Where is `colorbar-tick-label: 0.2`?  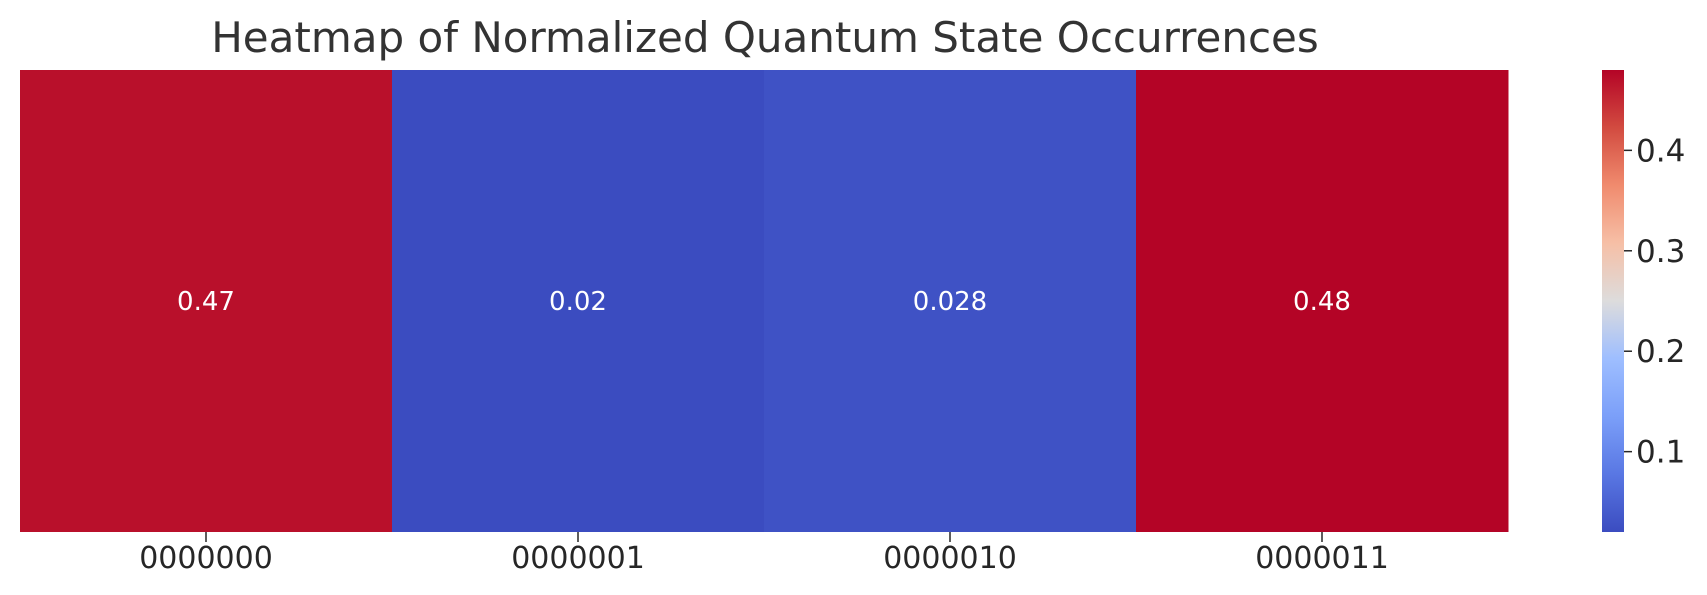
colorbar-tick-label: 0.2 is located at coordinates (1660, 352).